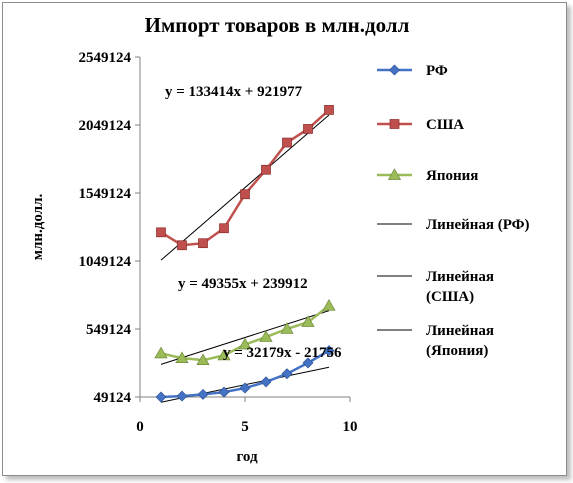  I want to click on legend-label: (Япония), so click(457, 351).